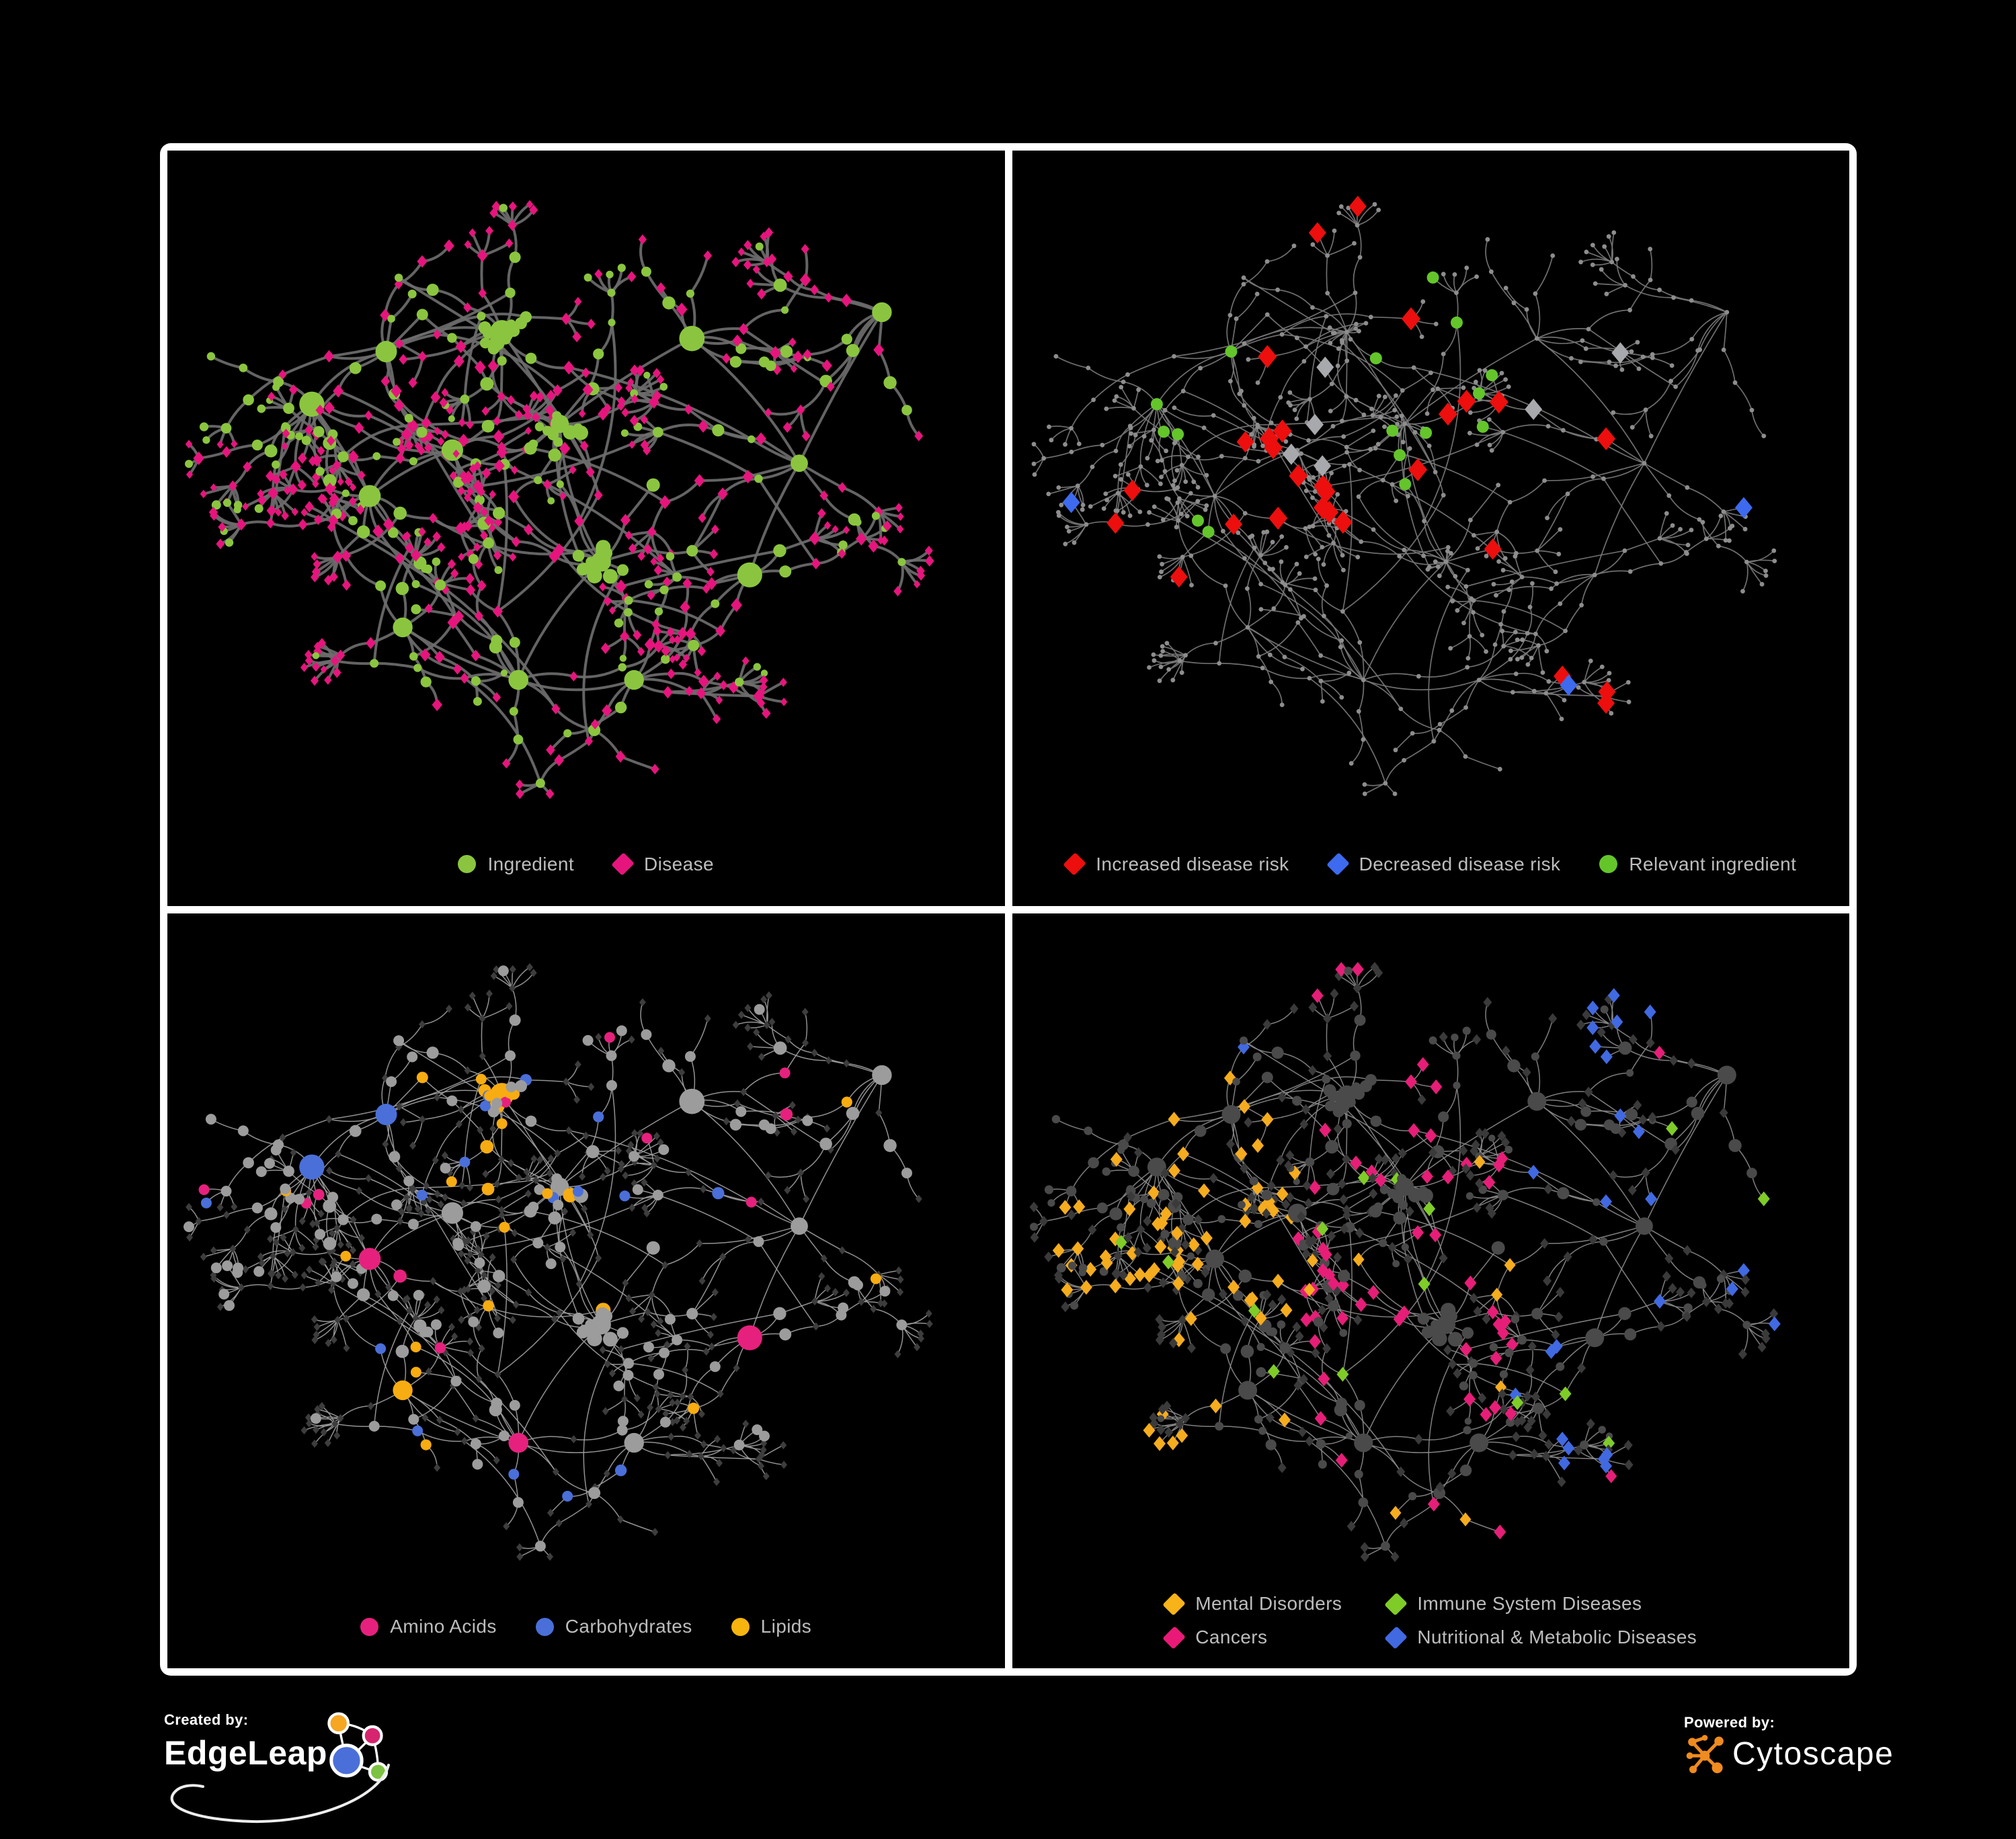  Describe the element at coordinates (206, 1719) in the screenshot. I see `created-by-label: Created by:` at that location.